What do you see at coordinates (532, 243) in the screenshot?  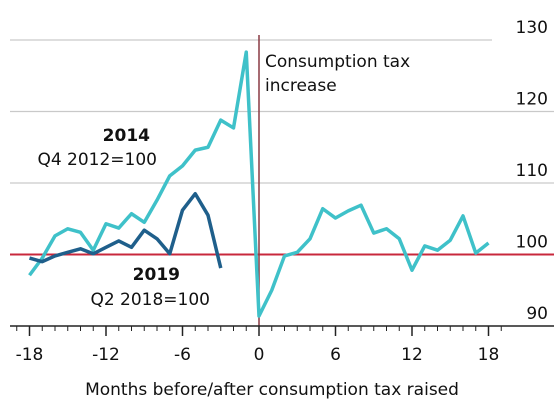 I see `y-tick-label: 100` at bounding box center [532, 243].